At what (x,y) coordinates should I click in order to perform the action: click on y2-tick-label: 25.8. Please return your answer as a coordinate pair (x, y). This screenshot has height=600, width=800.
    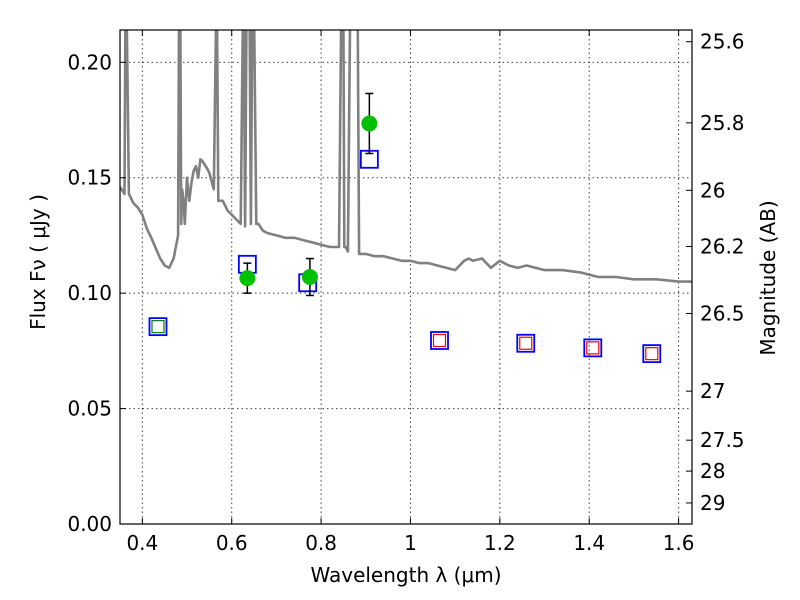
    Looking at the image, I should click on (722, 123).